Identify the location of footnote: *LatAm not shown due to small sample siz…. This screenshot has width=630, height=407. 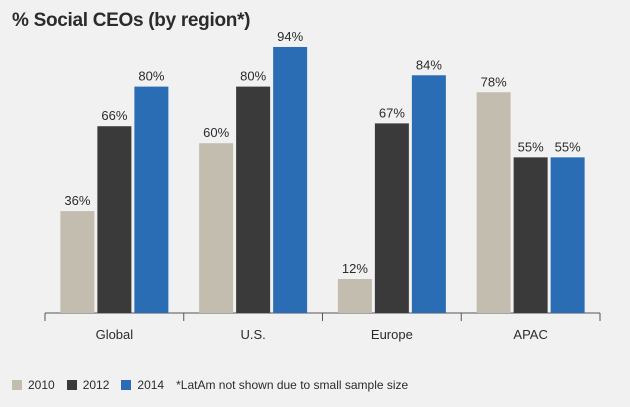
(292, 385).